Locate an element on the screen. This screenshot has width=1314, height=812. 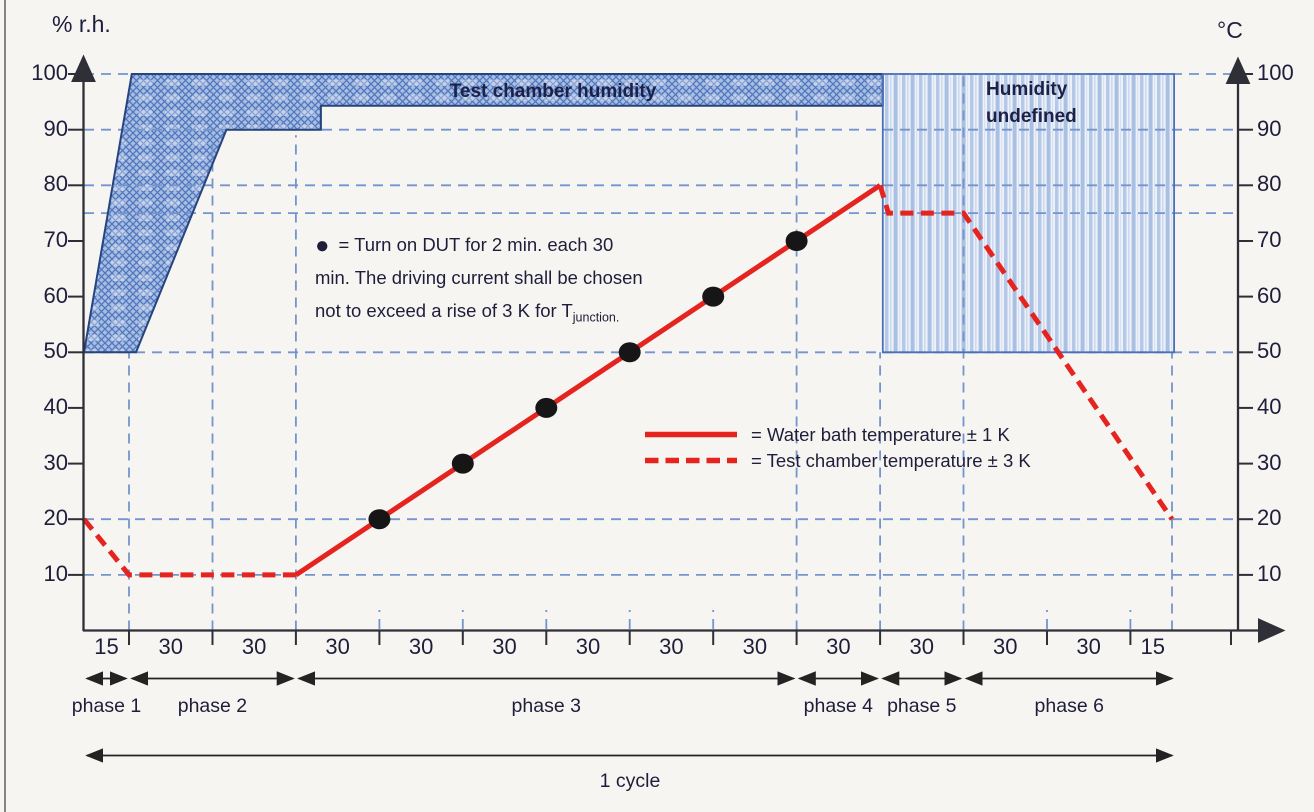
right-axis-tick-label: 40 is located at coordinates (1269, 406).